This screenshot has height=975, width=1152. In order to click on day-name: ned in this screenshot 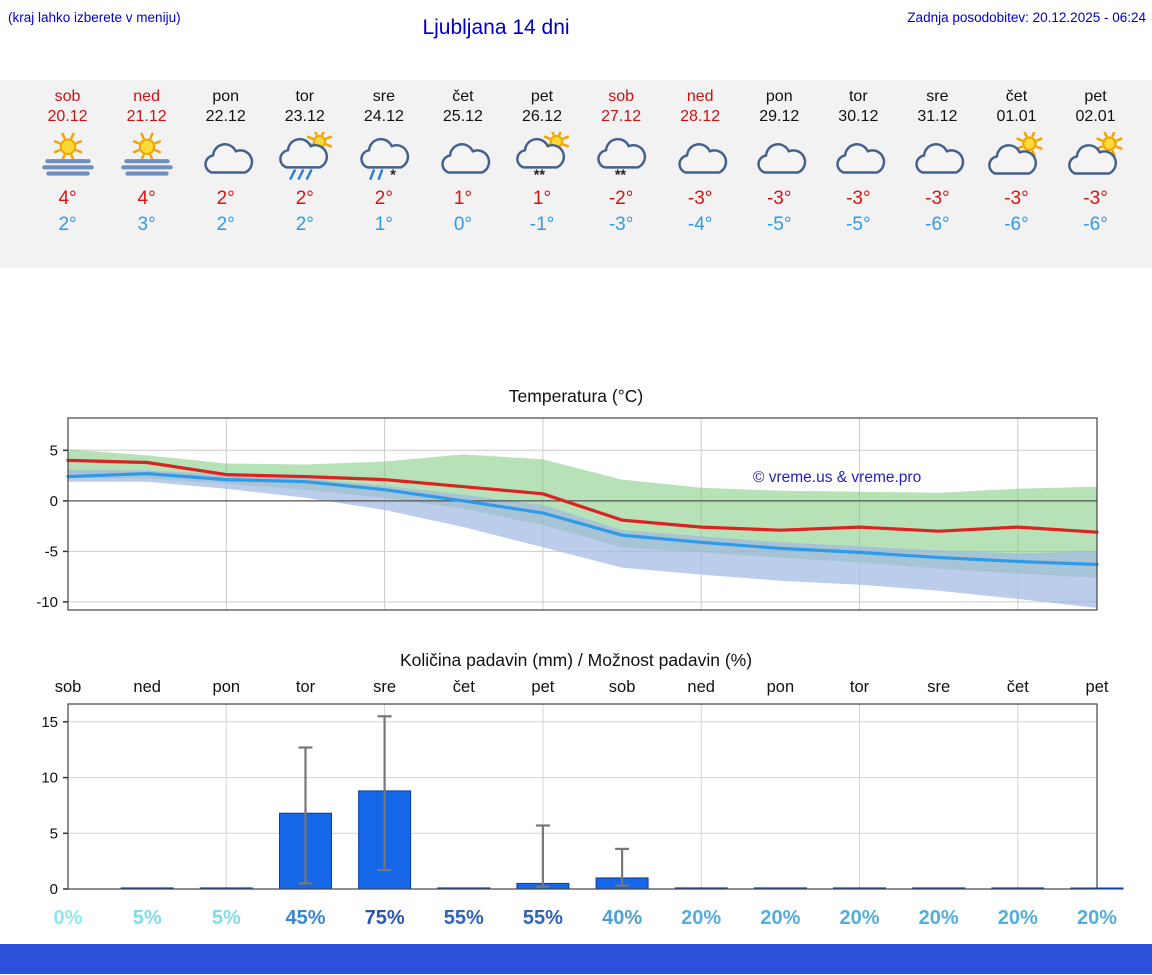, I will do `click(146, 96)`.